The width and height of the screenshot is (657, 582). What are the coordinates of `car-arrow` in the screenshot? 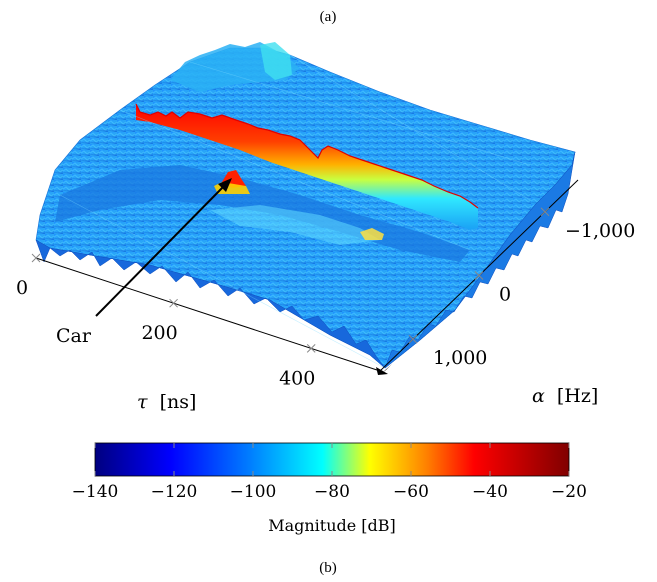 It's located at (161, 250).